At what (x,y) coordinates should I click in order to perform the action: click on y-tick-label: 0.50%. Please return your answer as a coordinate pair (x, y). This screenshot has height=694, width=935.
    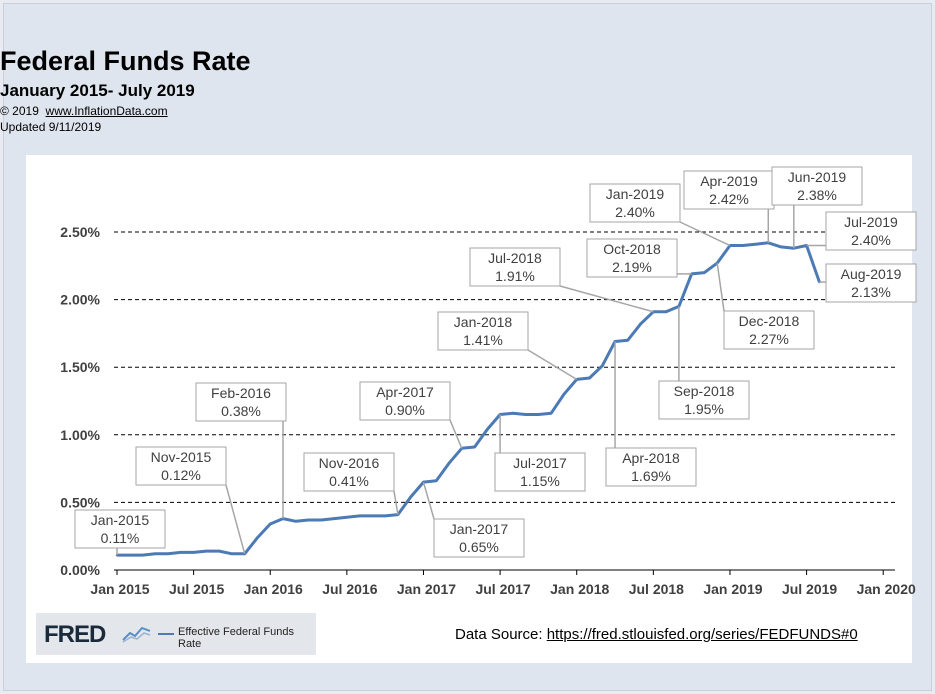
    Looking at the image, I should click on (80, 502).